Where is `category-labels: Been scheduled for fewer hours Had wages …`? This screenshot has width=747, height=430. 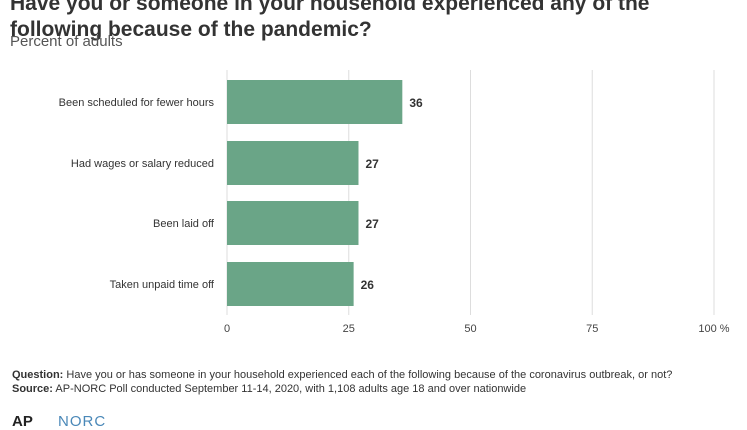
category-labels: Been scheduled for fewer hours Had wages … is located at coordinates (137, 194).